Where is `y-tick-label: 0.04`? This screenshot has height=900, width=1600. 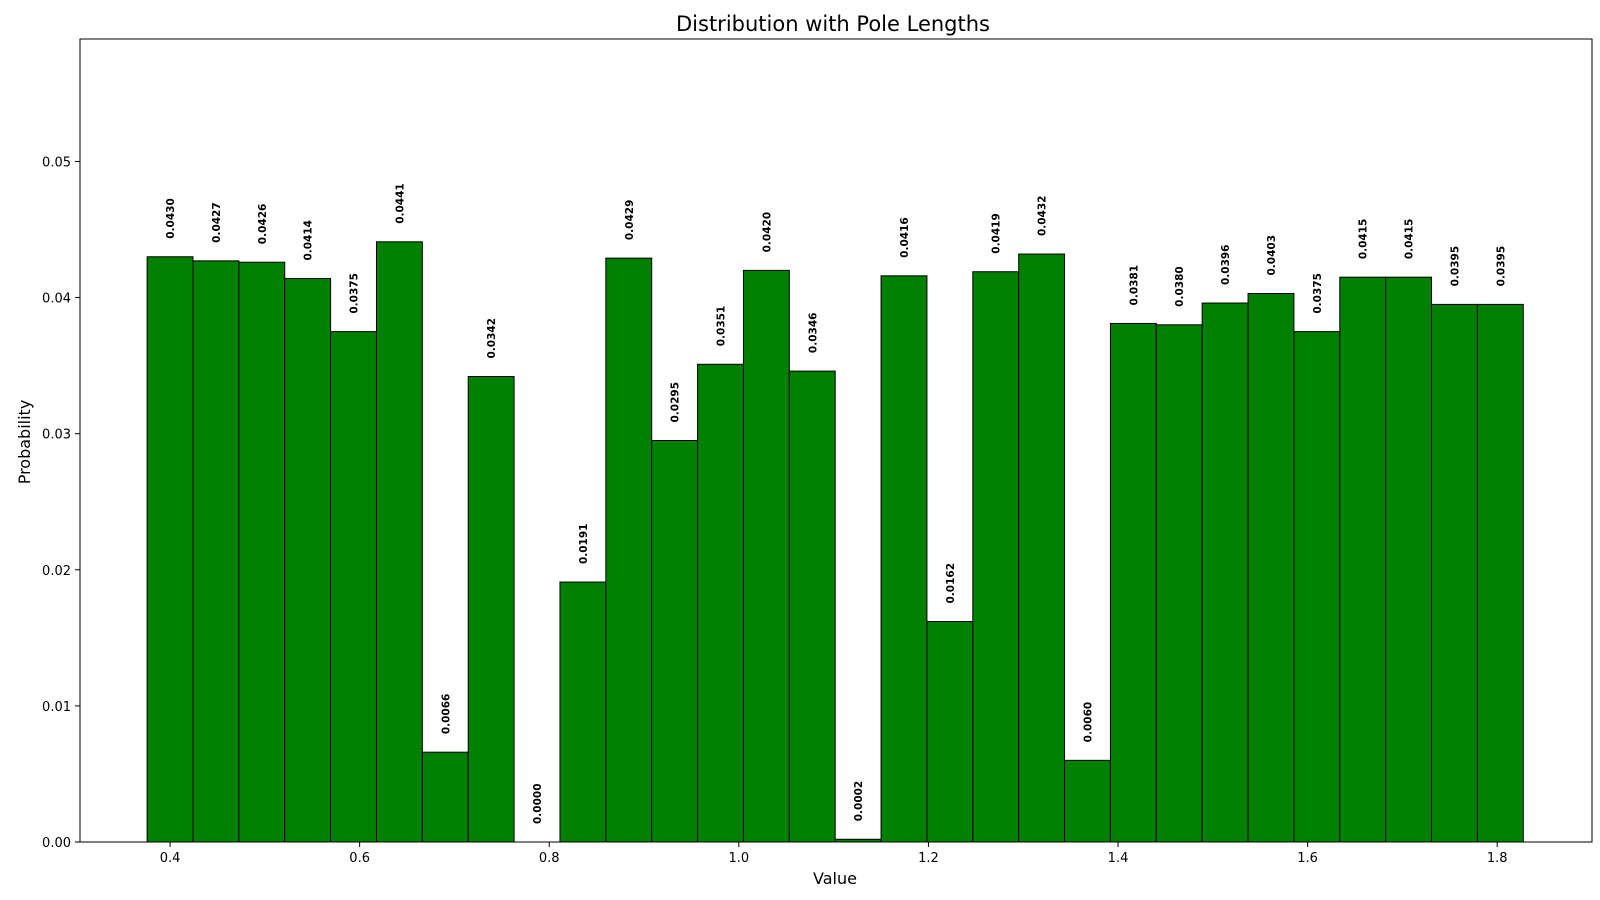
y-tick-label: 0.04 is located at coordinates (56, 299).